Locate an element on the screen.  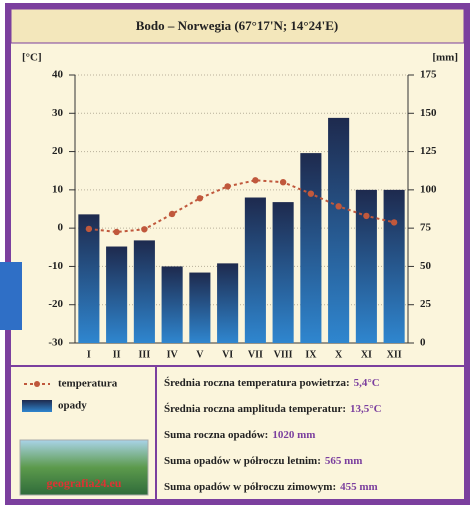
y2-tick-label: 150 is located at coordinates (428, 113).